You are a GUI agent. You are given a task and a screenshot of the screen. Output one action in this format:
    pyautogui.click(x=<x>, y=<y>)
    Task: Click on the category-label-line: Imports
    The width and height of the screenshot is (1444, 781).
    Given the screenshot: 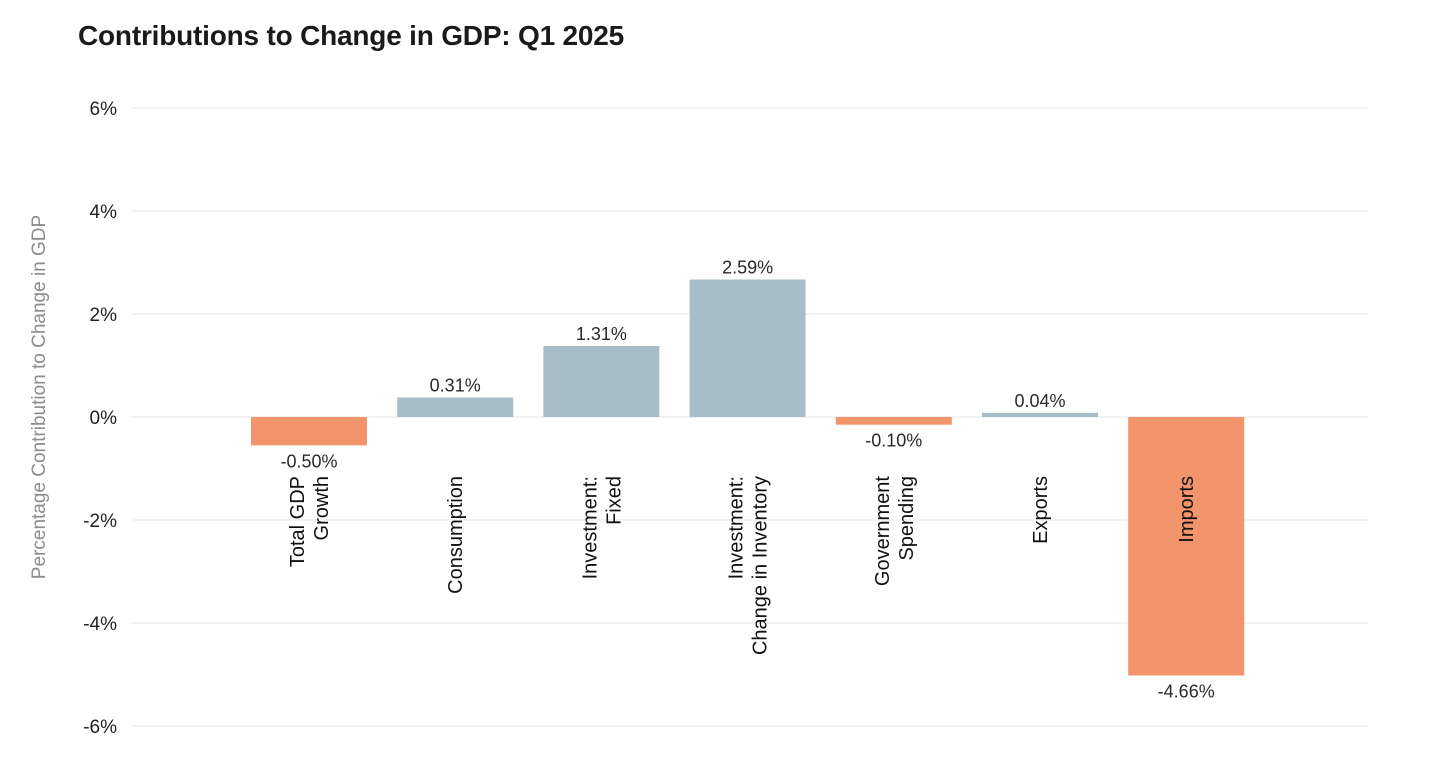 What is the action you would take?
    pyautogui.click(x=1187, y=509)
    